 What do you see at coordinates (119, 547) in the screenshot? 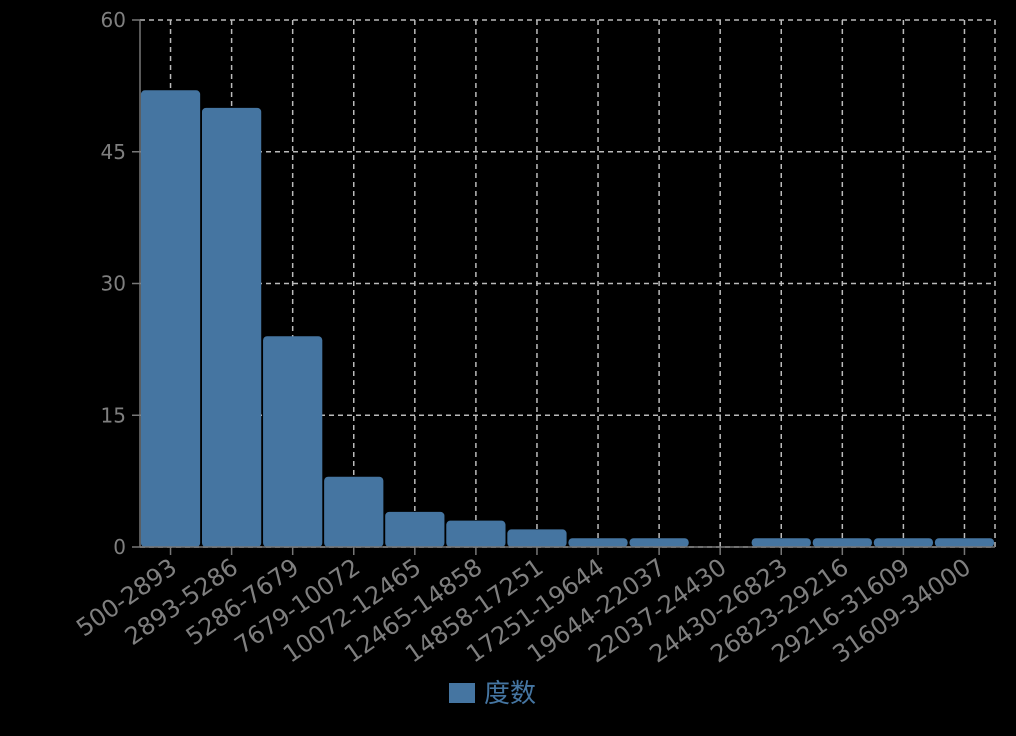
I see `y-tick-label: 0` at bounding box center [119, 547].